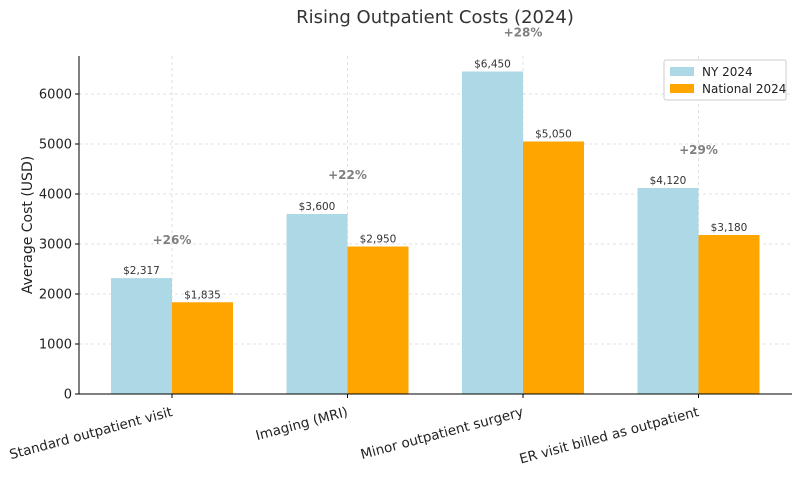 Image resolution: width=800 pixels, height=483 pixels. I want to click on y-tick-label: 6000, so click(55, 95).